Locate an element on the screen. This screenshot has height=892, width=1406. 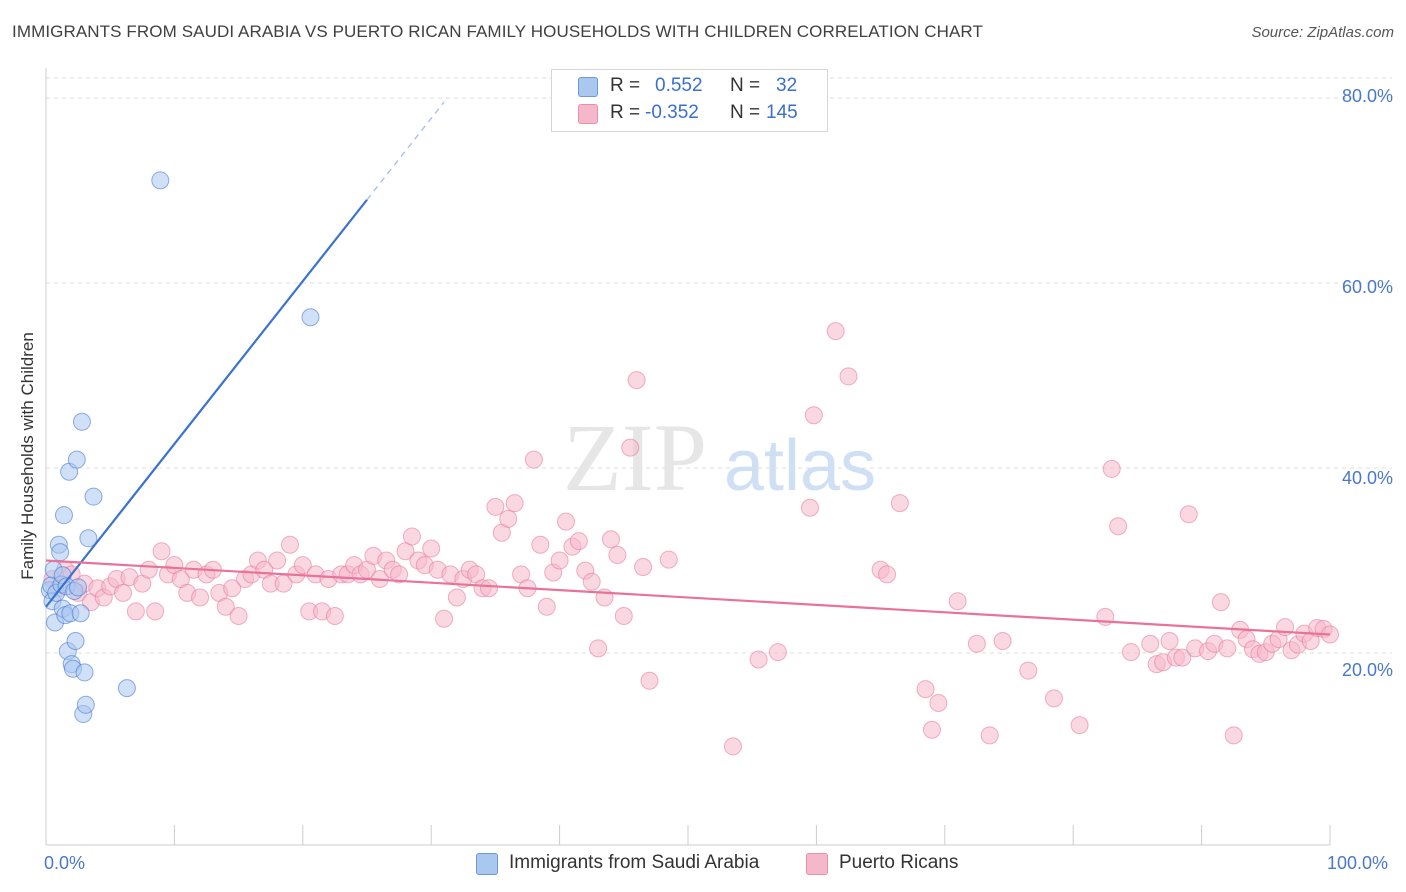
bottom-legend-saudi: Immigrants from Saudi Arabia is located at coordinates (634, 862).